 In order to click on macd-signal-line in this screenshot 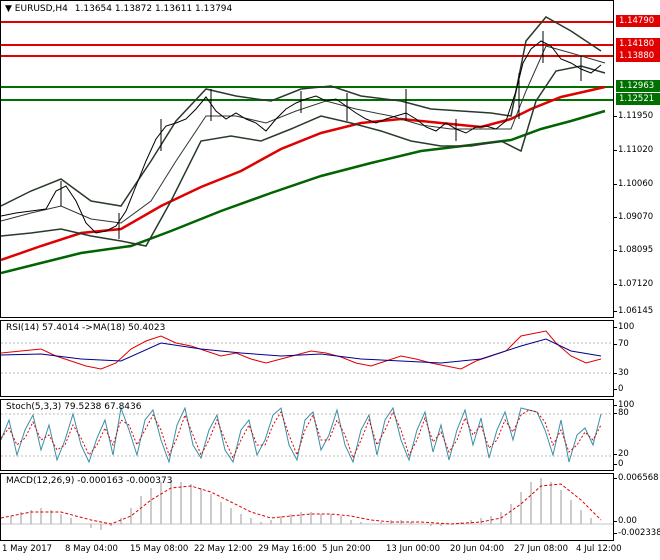, I will do `click(301, 504)`.